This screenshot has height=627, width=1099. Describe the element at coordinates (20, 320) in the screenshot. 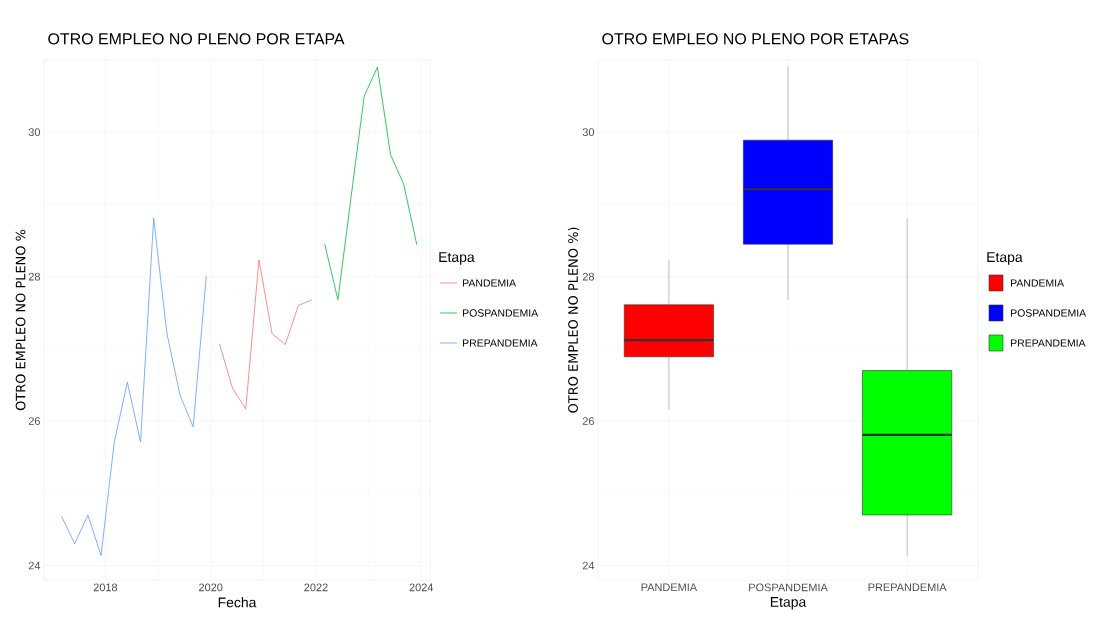

I see `y-axis-title: OTRO EMPLEO NO PLENO %` at that location.